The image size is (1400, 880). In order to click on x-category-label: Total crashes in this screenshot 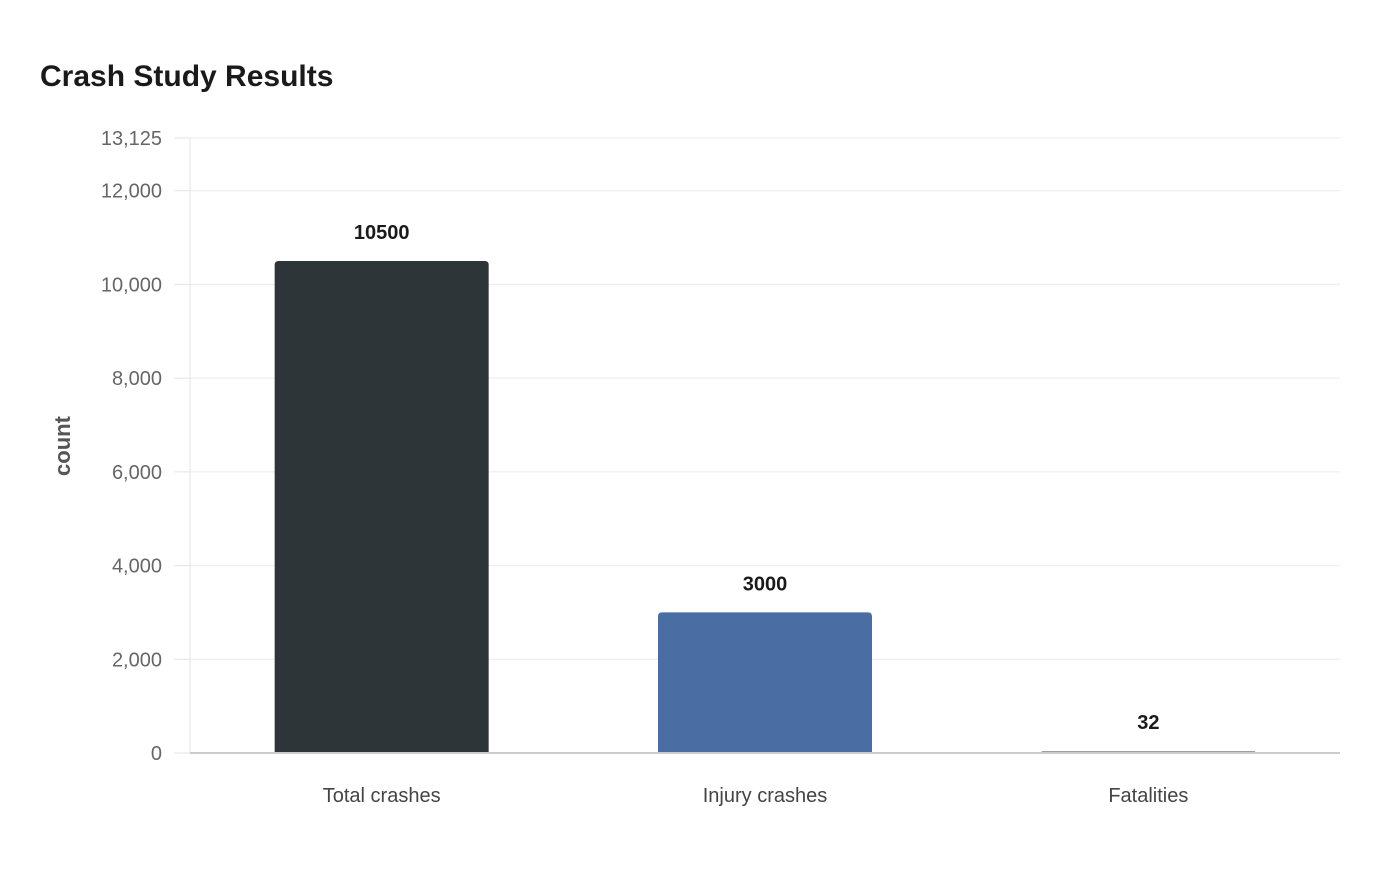, I will do `click(382, 796)`.